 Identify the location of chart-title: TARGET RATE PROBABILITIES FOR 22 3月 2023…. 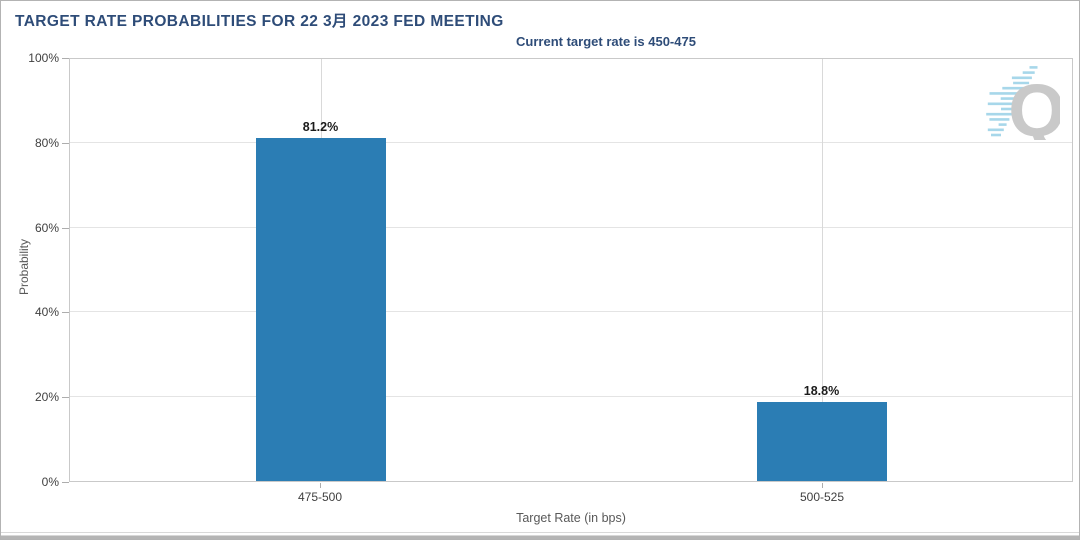
(259, 21).